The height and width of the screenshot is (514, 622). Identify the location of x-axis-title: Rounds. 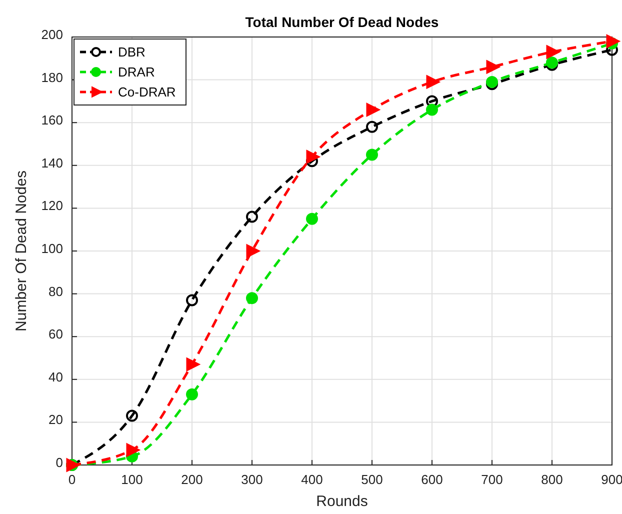
(342, 501).